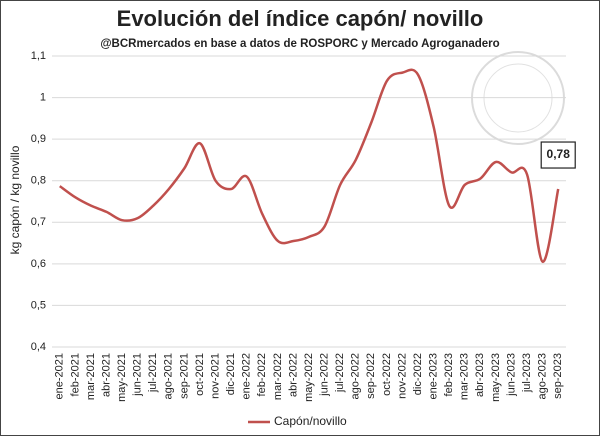 The width and height of the screenshot is (600, 436). Describe the element at coordinates (558, 376) in the screenshot. I see `x-tick-label: sep-2023` at that location.